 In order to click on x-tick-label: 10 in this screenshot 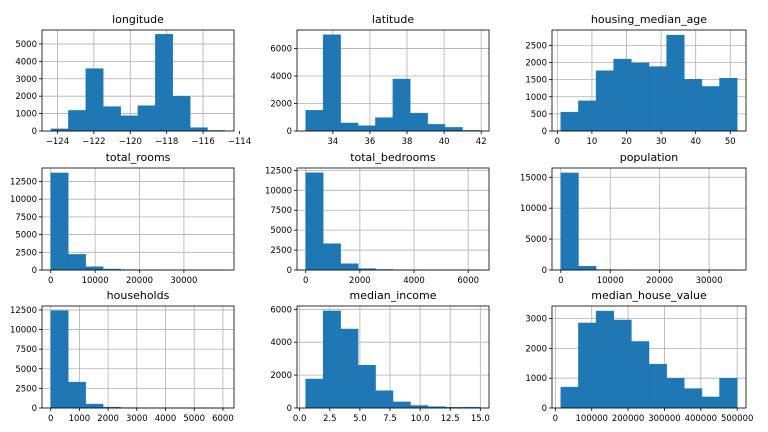, I will do `click(592, 142)`.